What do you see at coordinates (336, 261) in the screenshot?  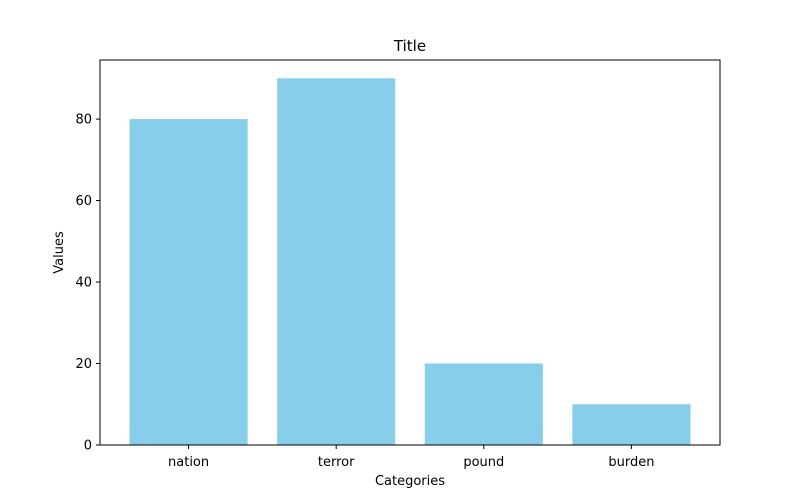 I see `bar-terror` at bounding box center [336, 261].